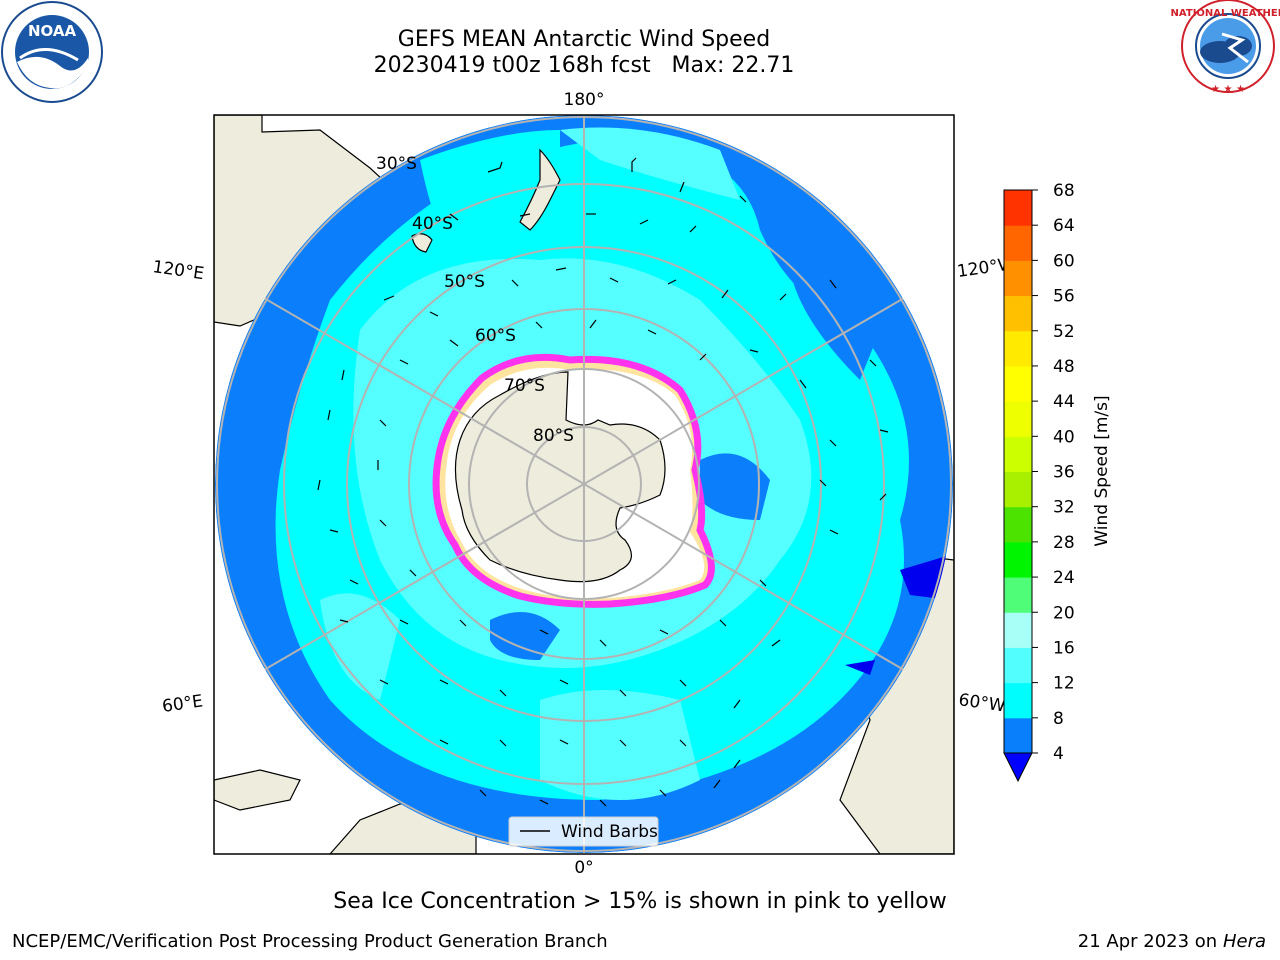  Describe the element at coordinates (1064, 437) in the screenshot. I see `colorbar-tick-label: 40` at that location.